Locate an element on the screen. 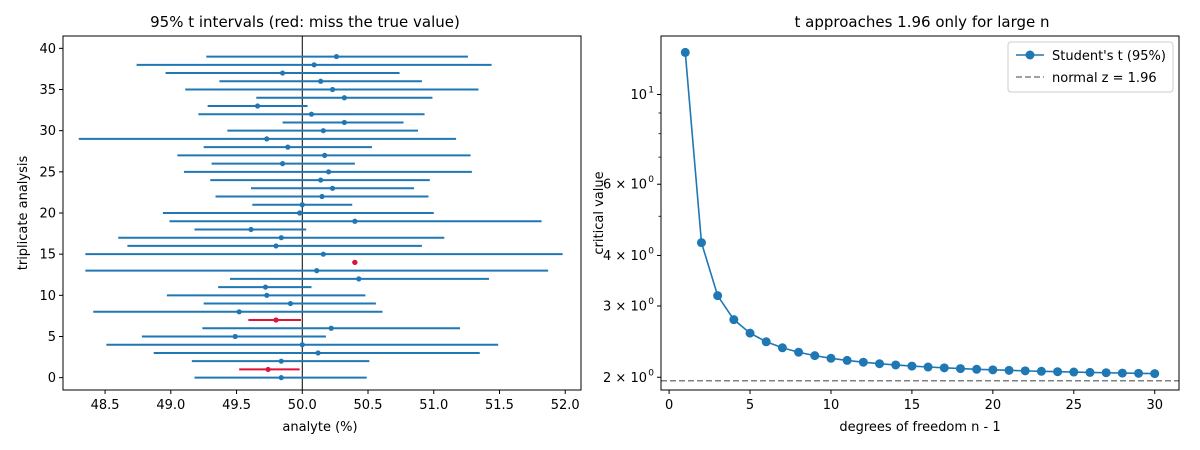  left-y-tick-label-8: 40 is located at coordinates (47, 49).